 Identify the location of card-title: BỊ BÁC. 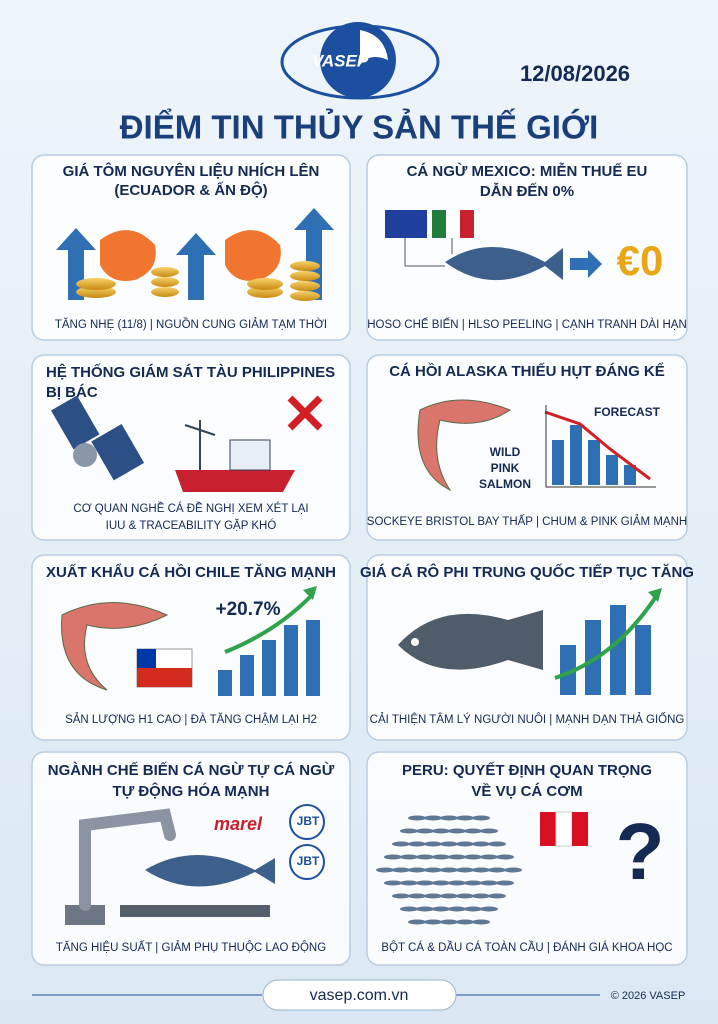
(72, 392).